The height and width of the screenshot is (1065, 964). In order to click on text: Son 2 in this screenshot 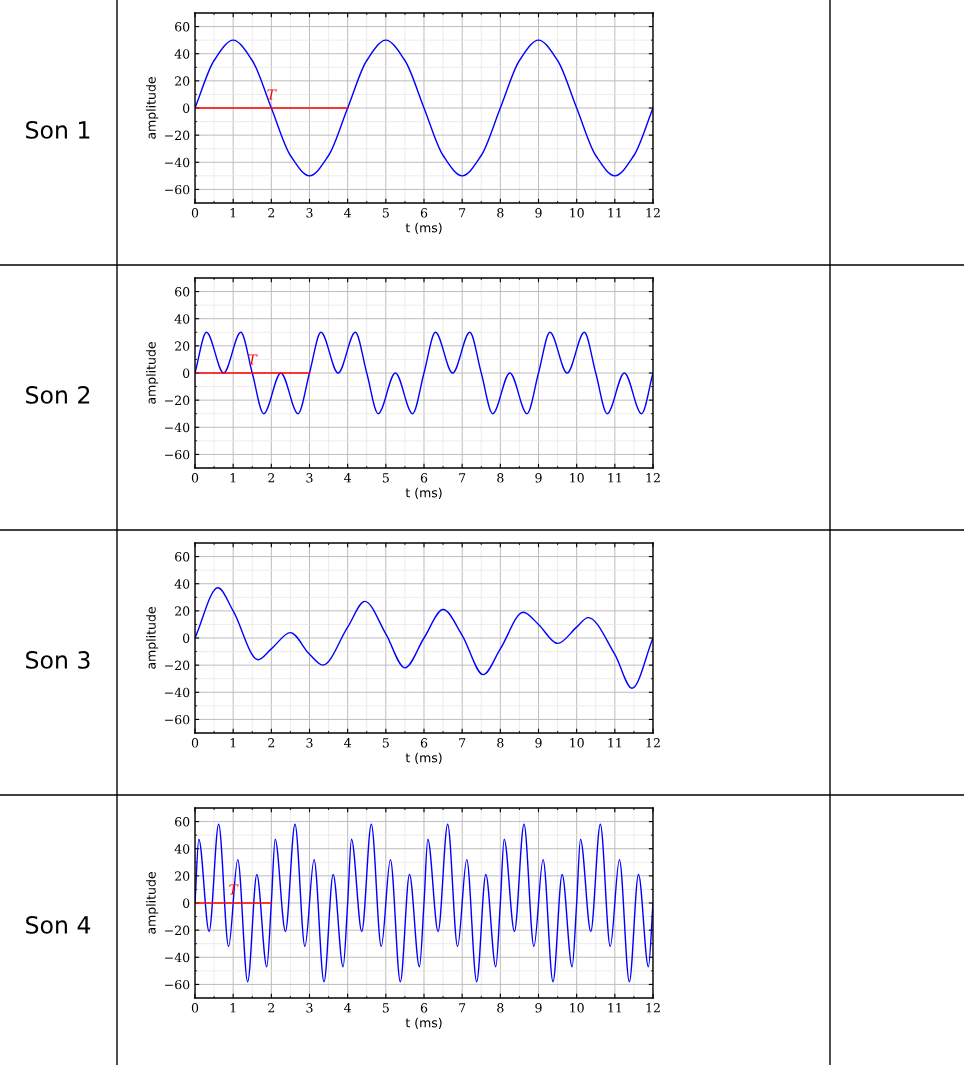, I will do `click(58, 394)`.